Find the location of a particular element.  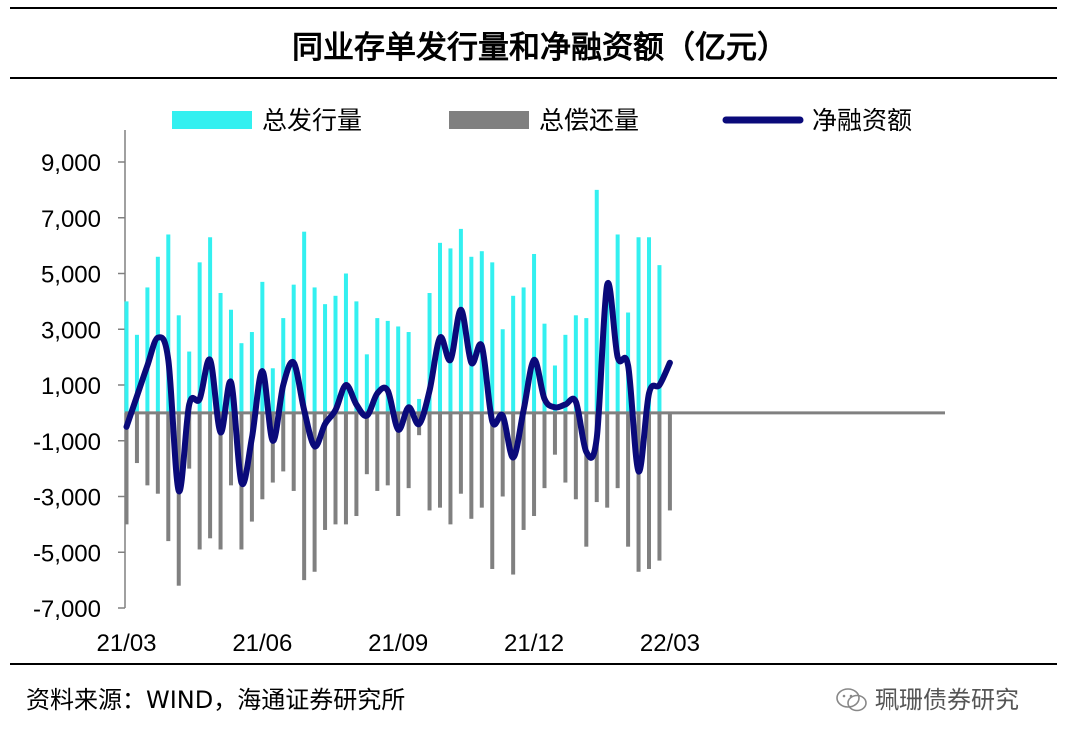

footer-rule is located at coordinates (533, 664).